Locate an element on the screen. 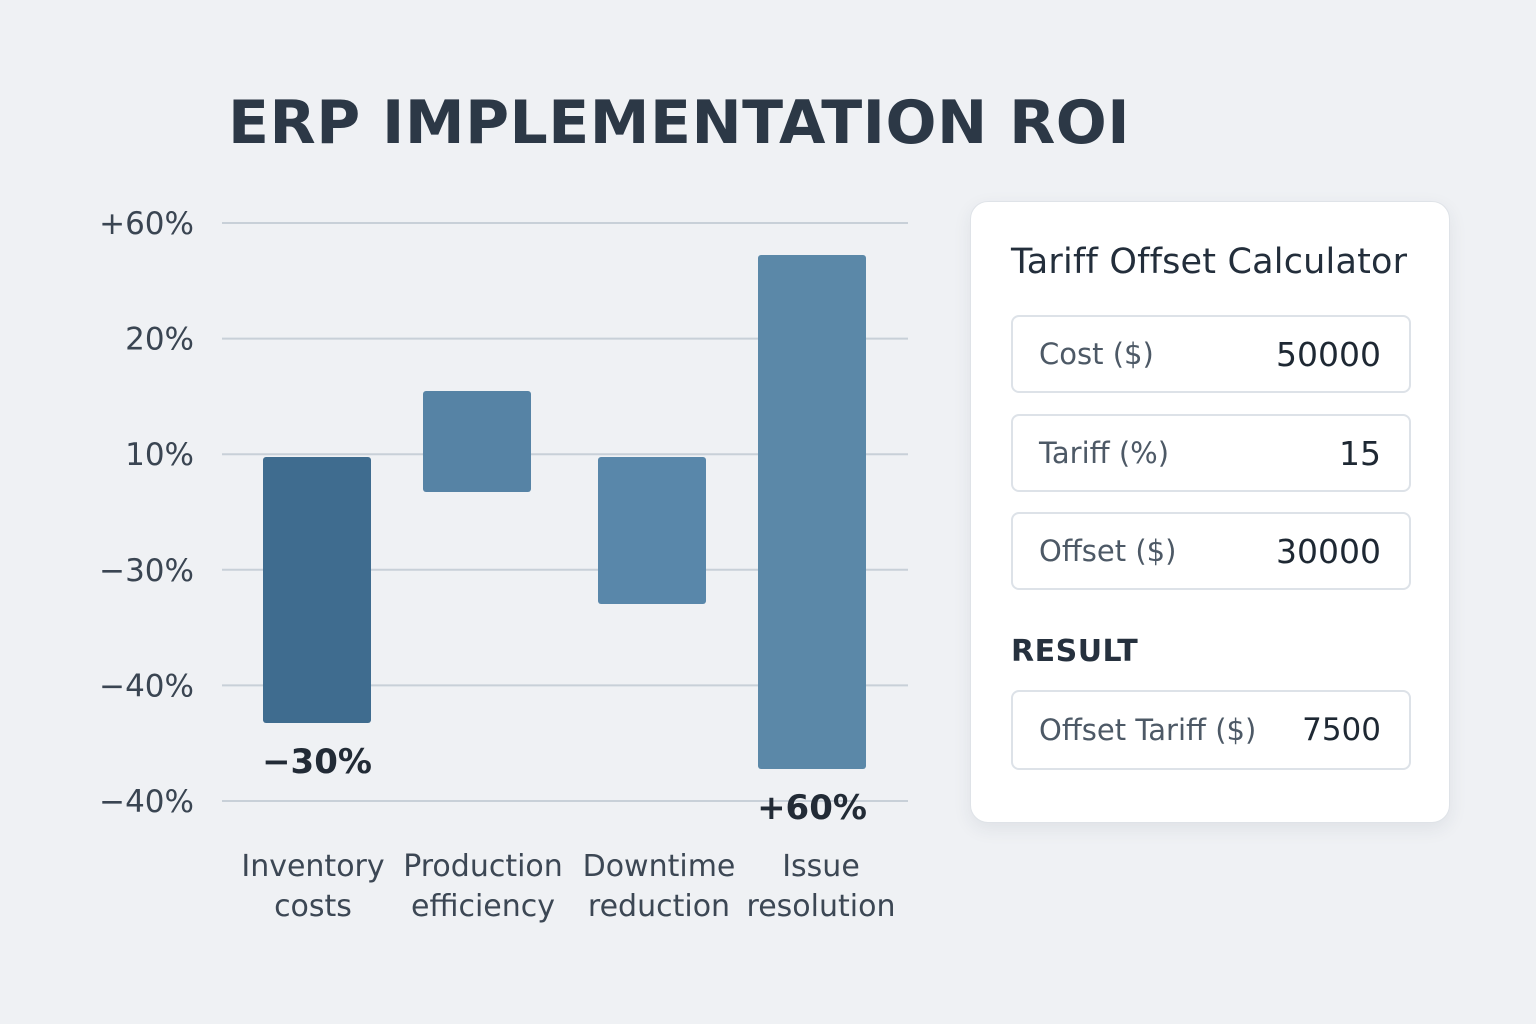 Image resolution: width=1536 pixels, height=1024 pixels. cost-label: Cost ($) is located at coordinates (1096, 354).